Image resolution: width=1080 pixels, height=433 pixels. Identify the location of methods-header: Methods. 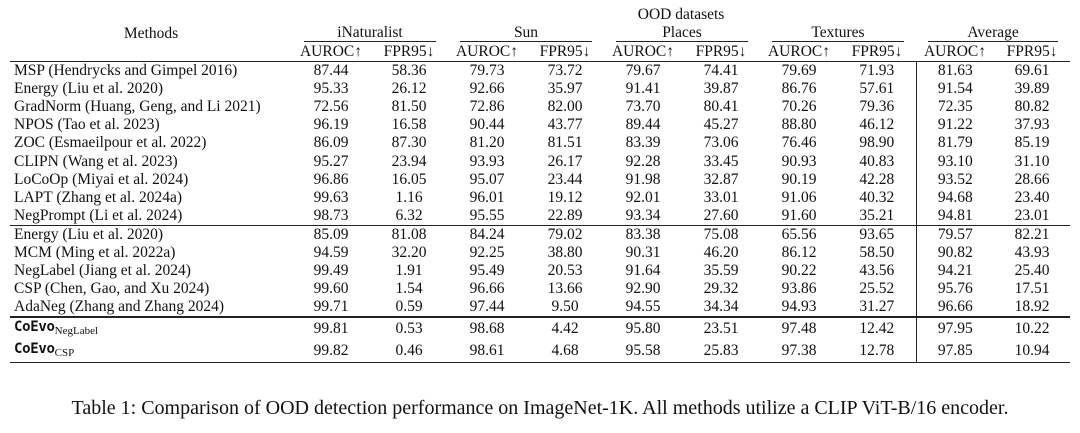
(151, 33).